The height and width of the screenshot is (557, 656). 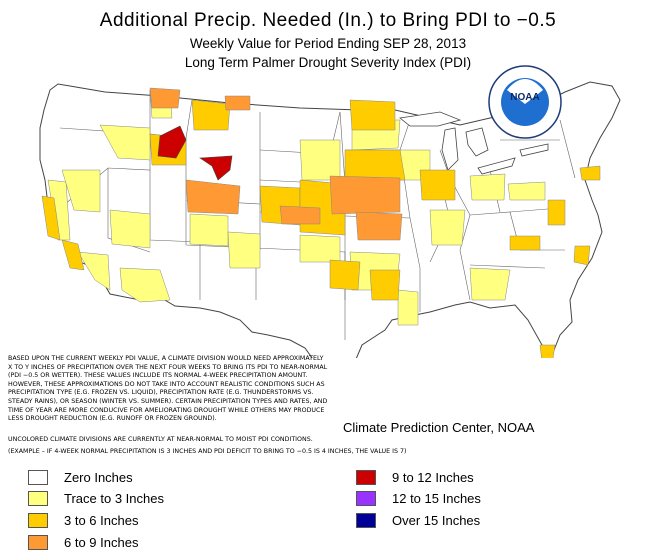 What do you see at coordinates (436, 520) in the screenshot?
I see `legend-label-over15: Over 15 Inches` at bounding box center [436, 520].